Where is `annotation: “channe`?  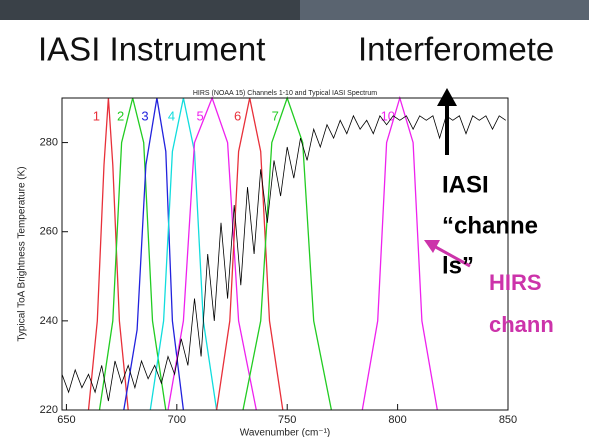
annotation: “channe is located at coordinates (490, 225).